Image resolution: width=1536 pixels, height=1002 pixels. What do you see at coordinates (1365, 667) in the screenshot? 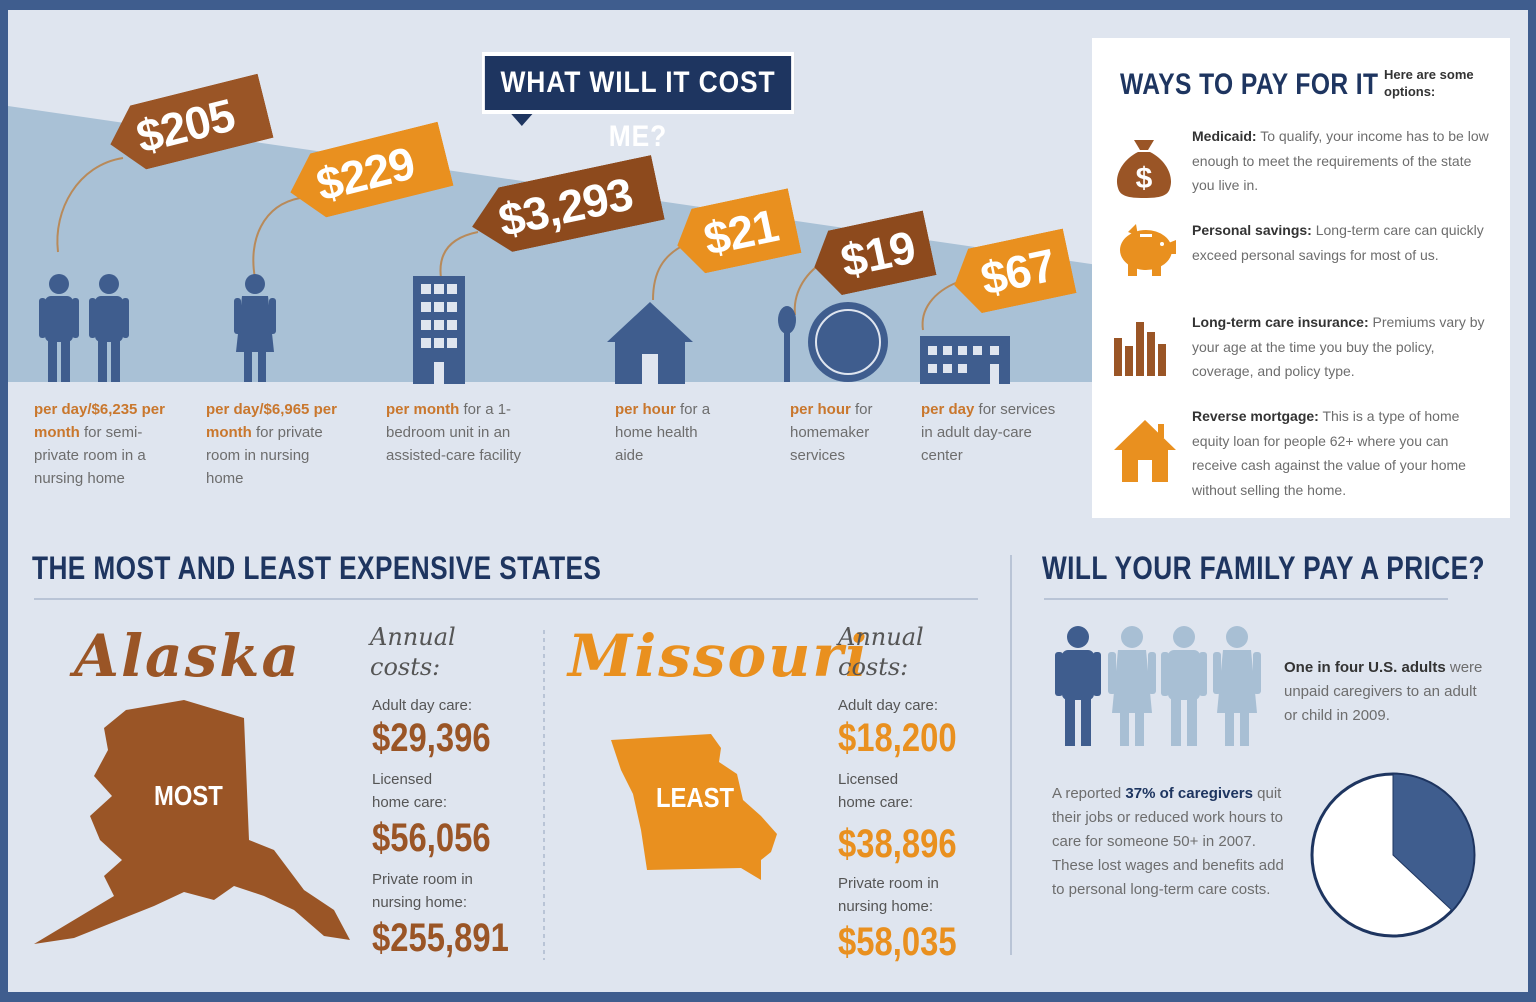
I see `stat-bold: One in four U.S. adults` at bounding box center [1365, 667].